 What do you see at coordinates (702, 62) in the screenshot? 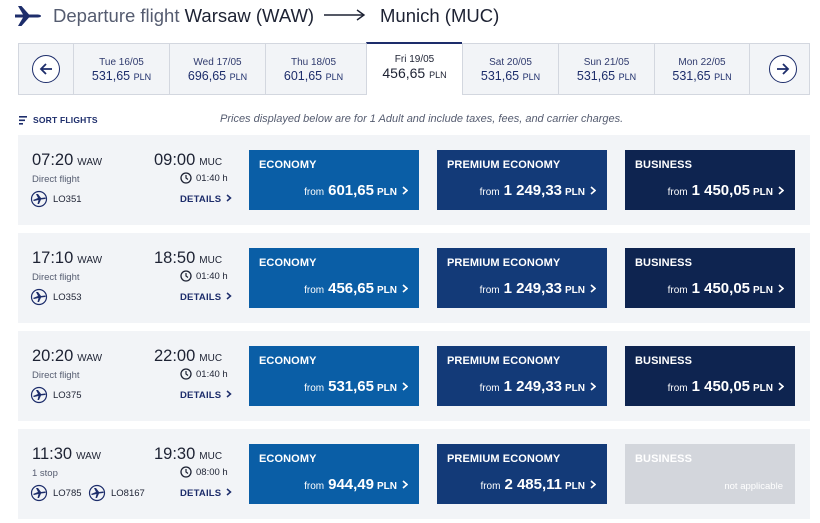
I see `date-tab-day: Mon 22/05` at bounding box center [702, 62].